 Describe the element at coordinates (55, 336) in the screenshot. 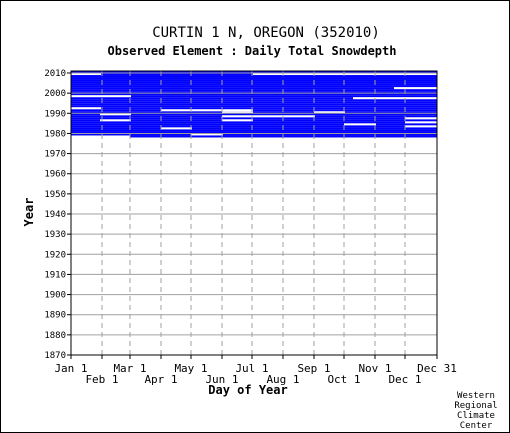

I see `y-tick-label: 1880` at that location.